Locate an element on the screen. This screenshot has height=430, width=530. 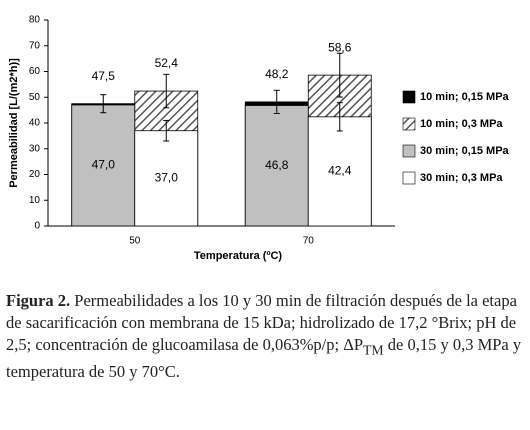
y-axis-label: Permeabilidad [L/(m2*h)] is located at coordinates (14, 123).